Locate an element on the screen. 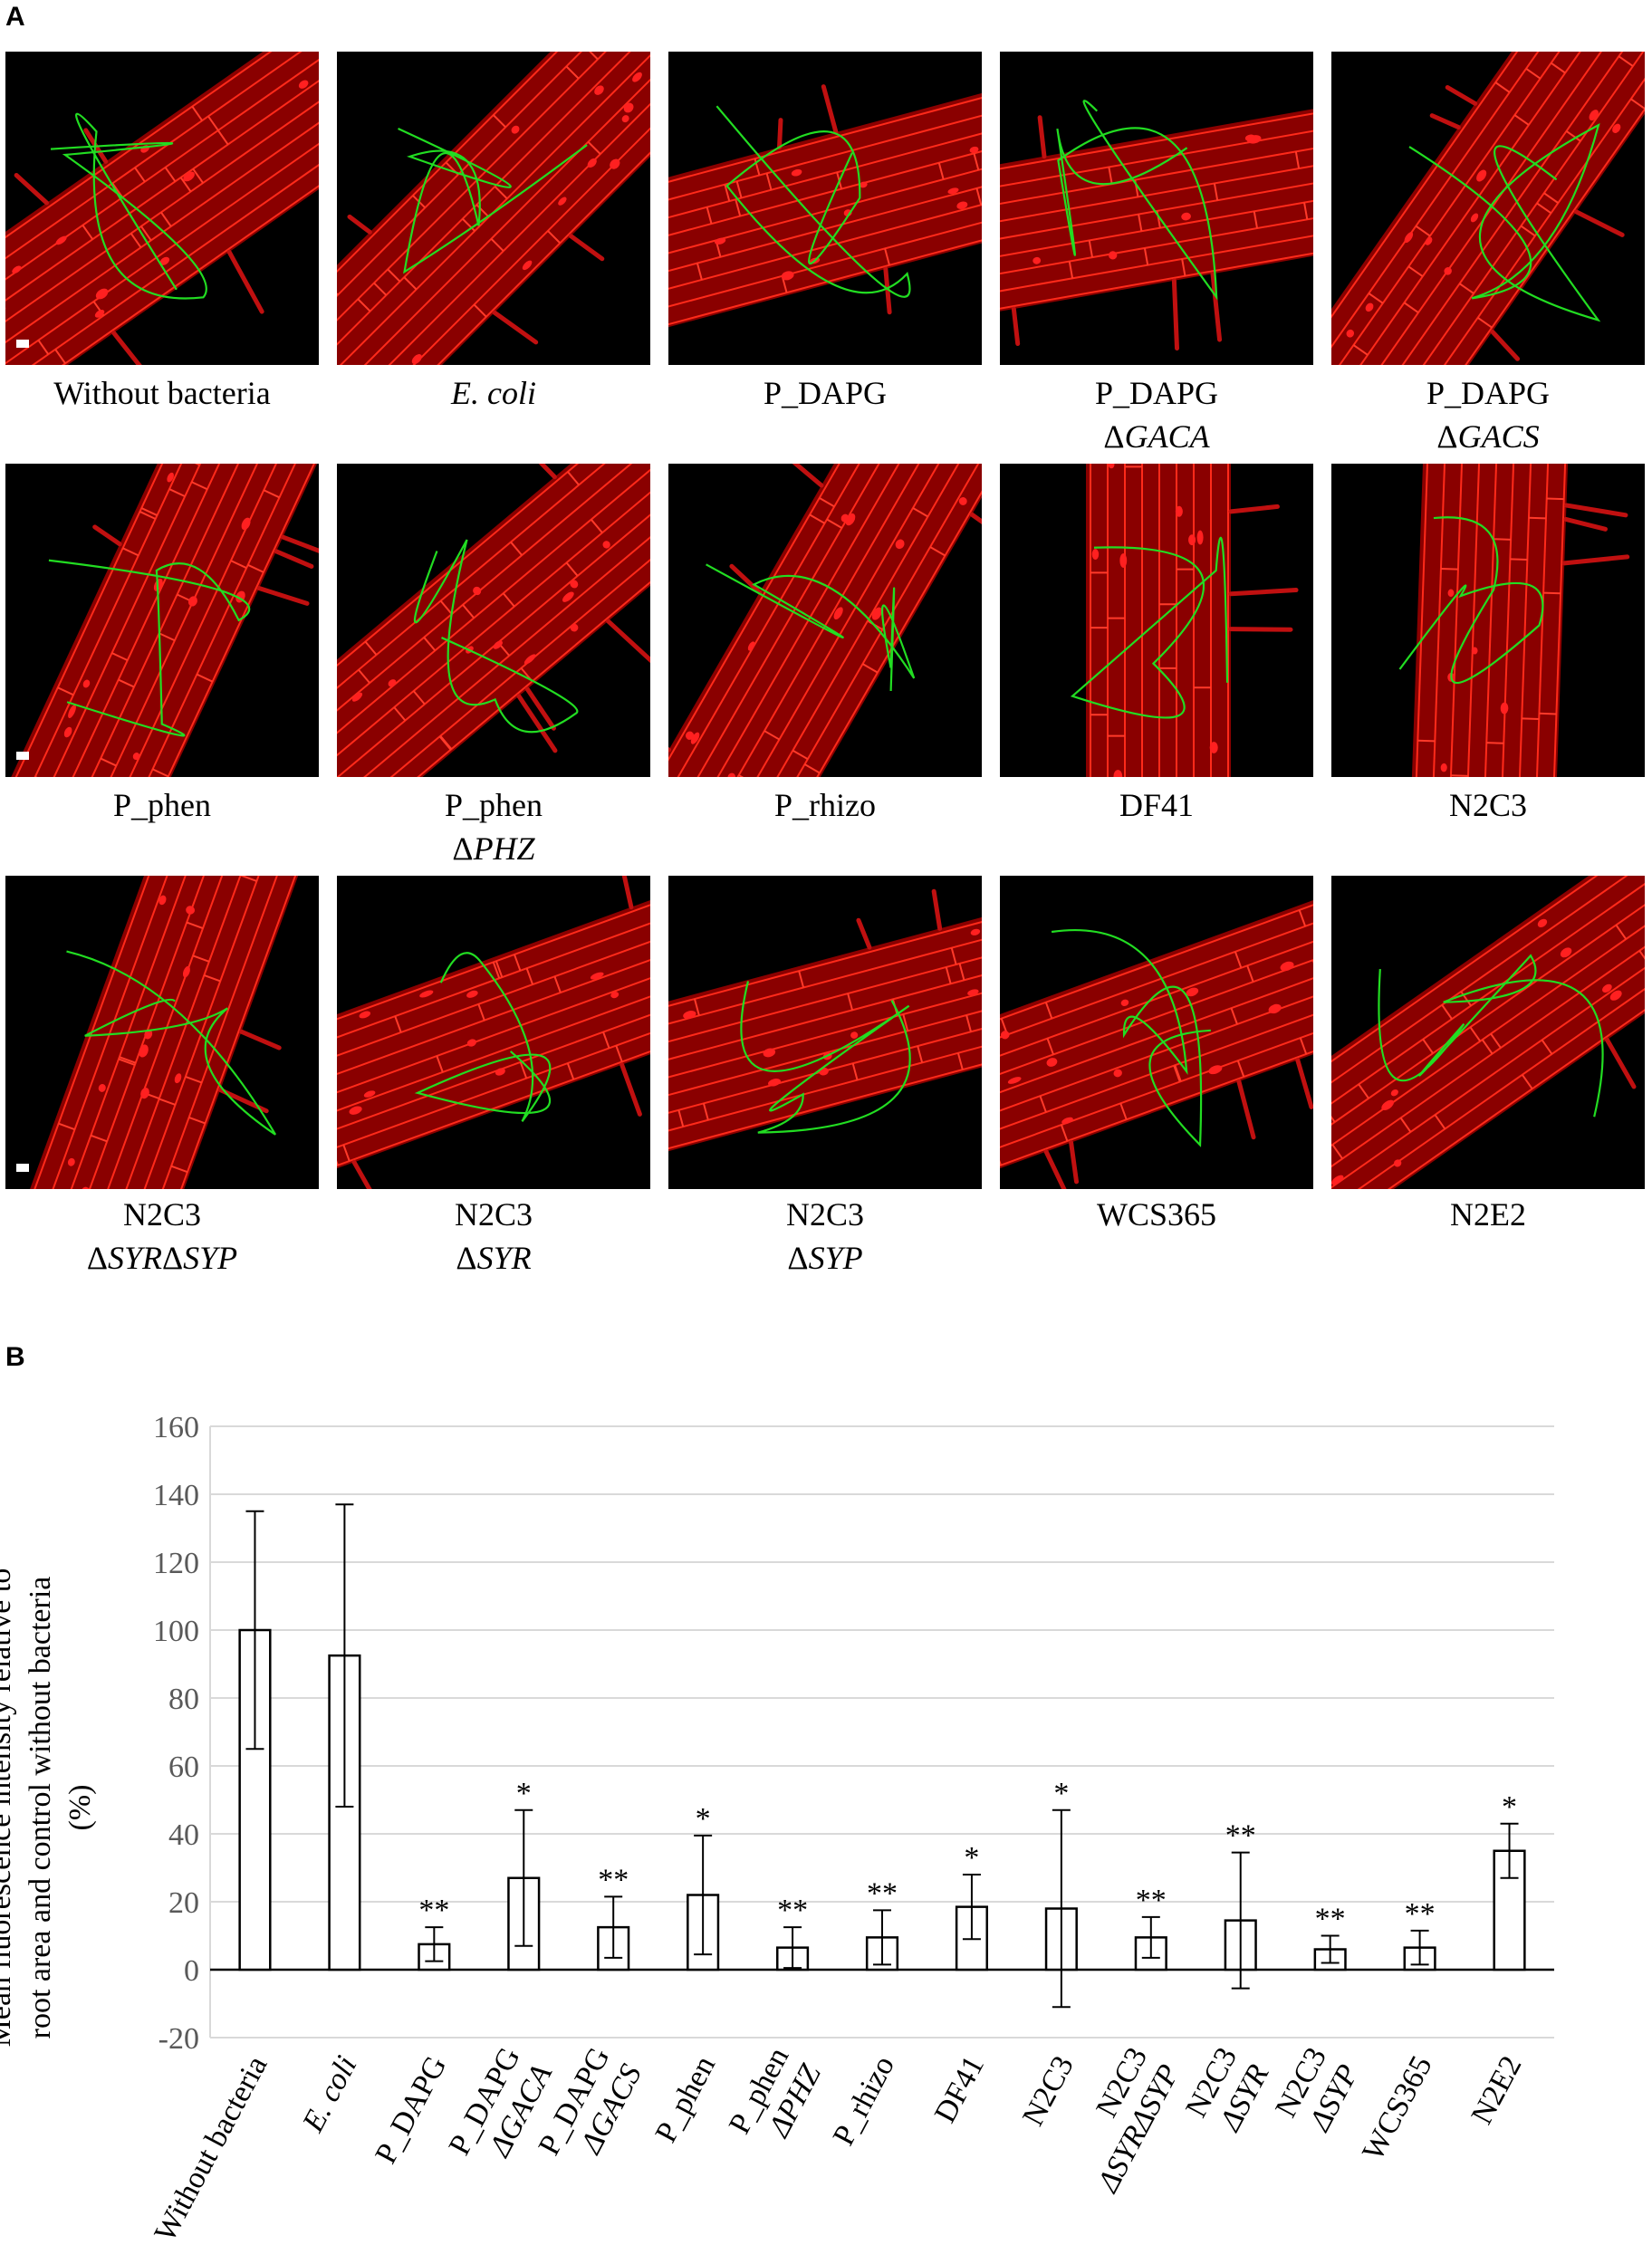  x-category-label: N2C3 is located at coordinates (1048, 2090).